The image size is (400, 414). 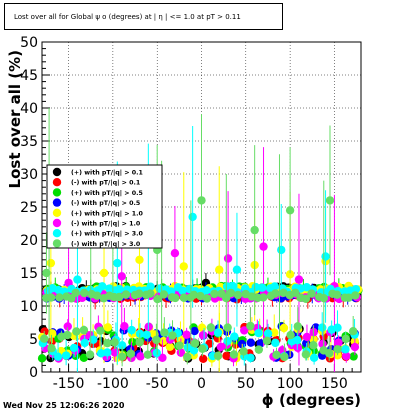 What do you see at coordinates (311, 400) in the screenshot?
I see `x-axis-label: ϕ (degrees)` at bounding box center [311, 400].